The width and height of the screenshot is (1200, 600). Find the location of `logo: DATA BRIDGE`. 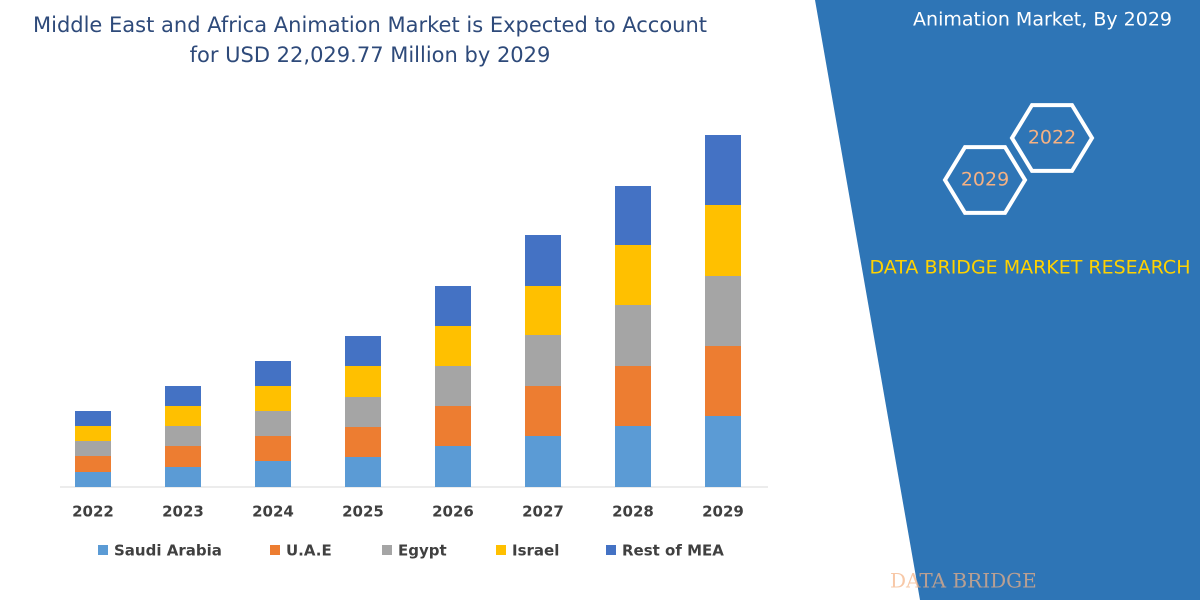

logo: DATA BRIDGE is located at coordinates (963, 581).